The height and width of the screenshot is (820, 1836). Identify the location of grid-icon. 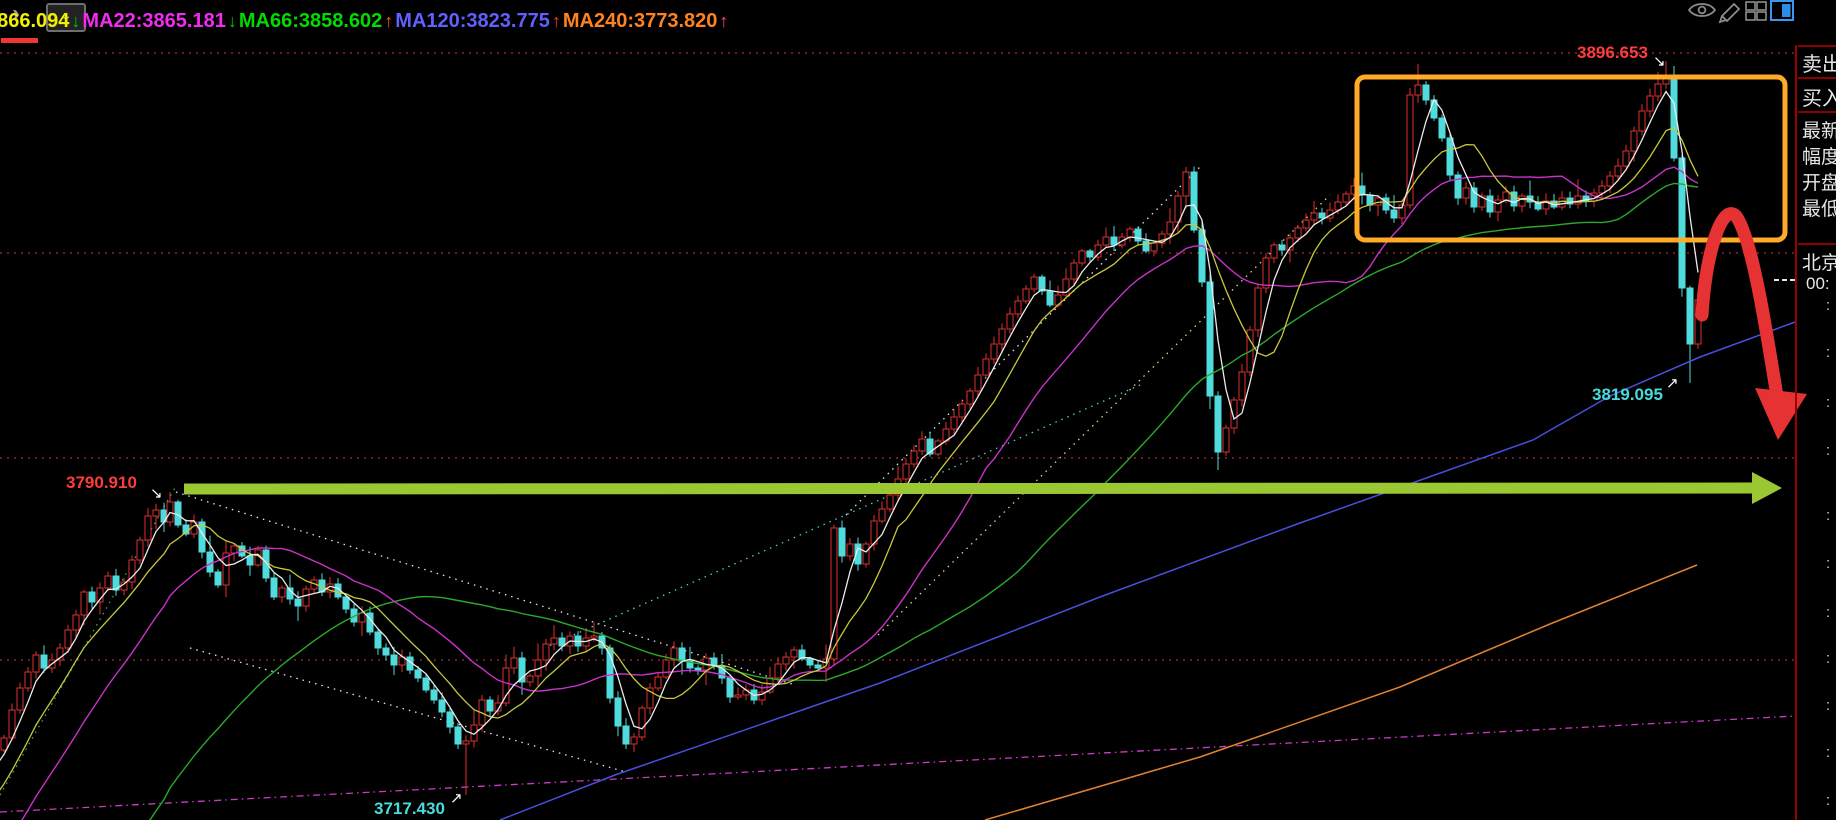
(1756, 11).